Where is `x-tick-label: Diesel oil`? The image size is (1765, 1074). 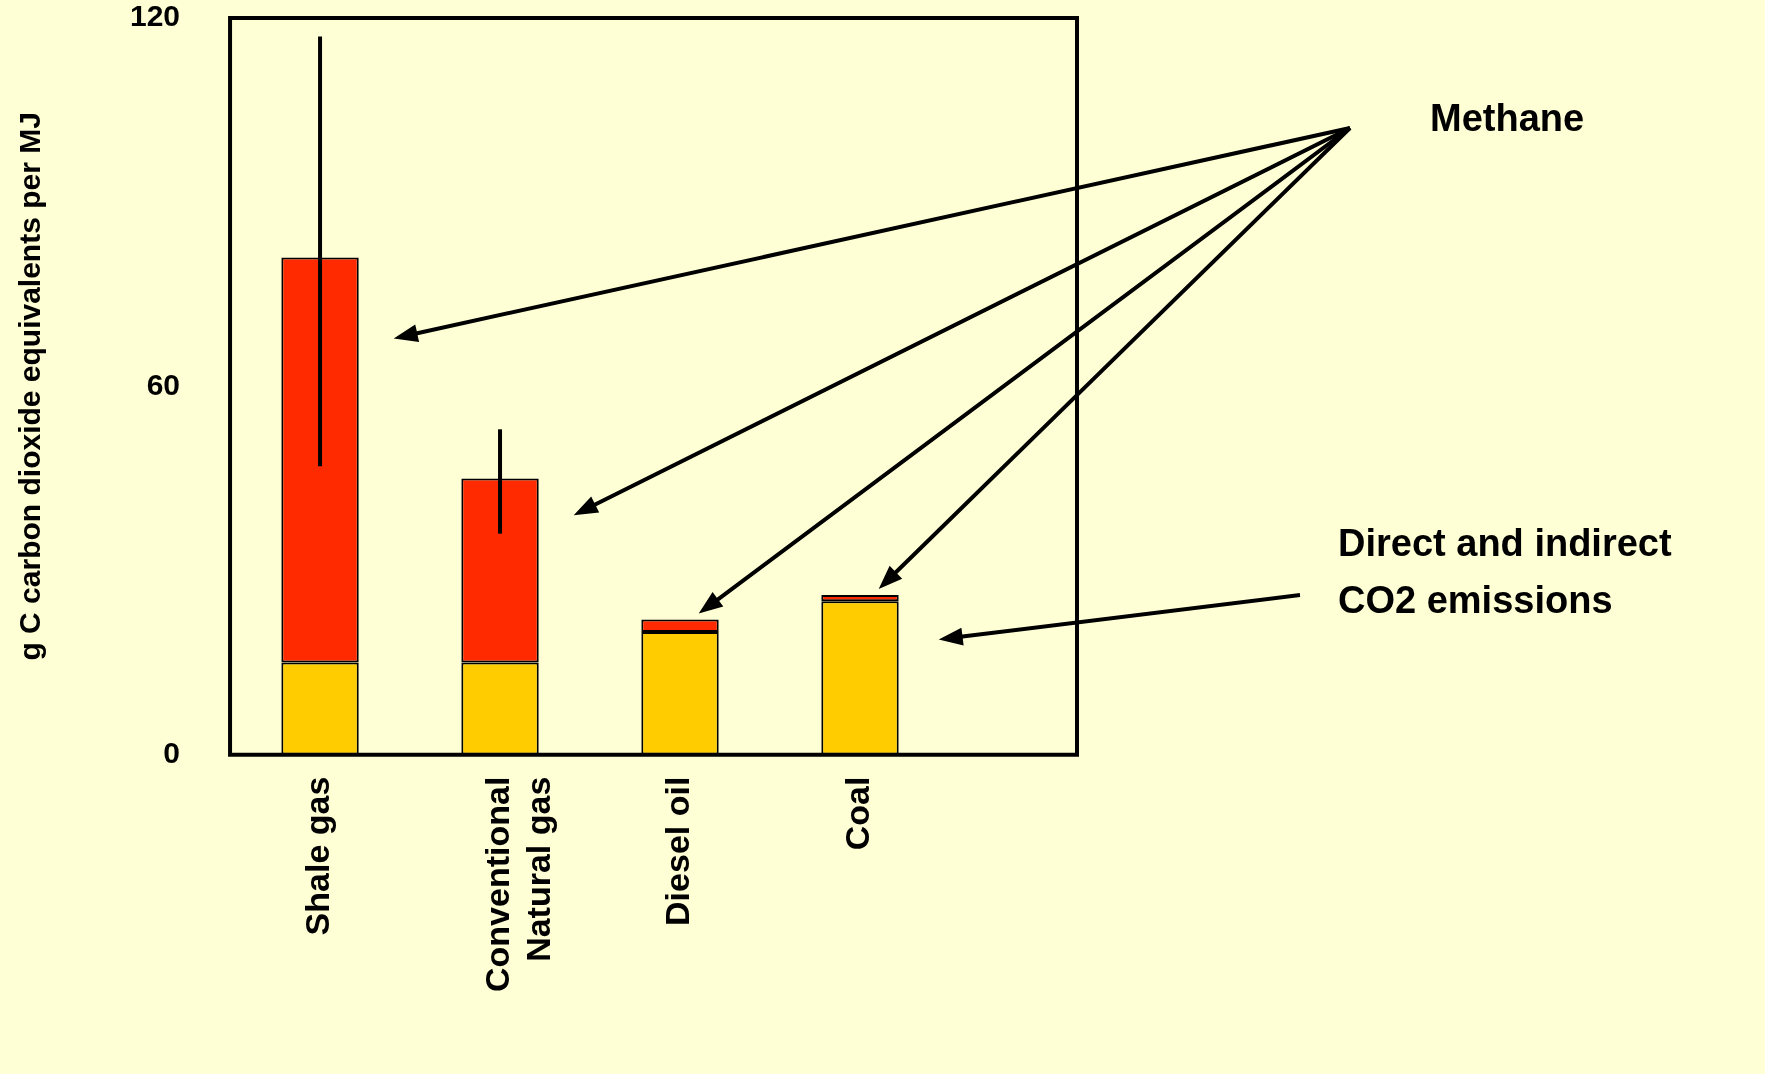
x-tick-label: Diesel oil is located at coordinates (677, 851).